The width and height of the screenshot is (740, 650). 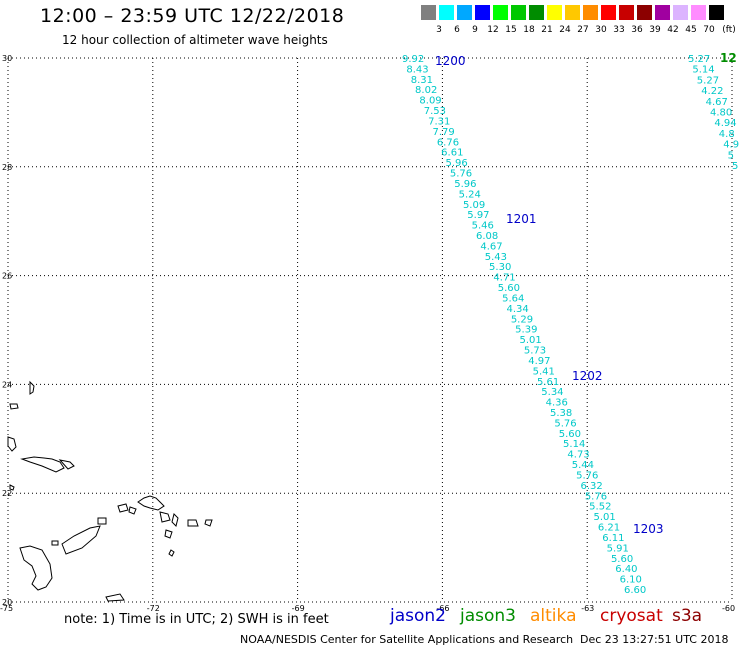 I want to click on legend-label: 70, so click(x=709, y=30).